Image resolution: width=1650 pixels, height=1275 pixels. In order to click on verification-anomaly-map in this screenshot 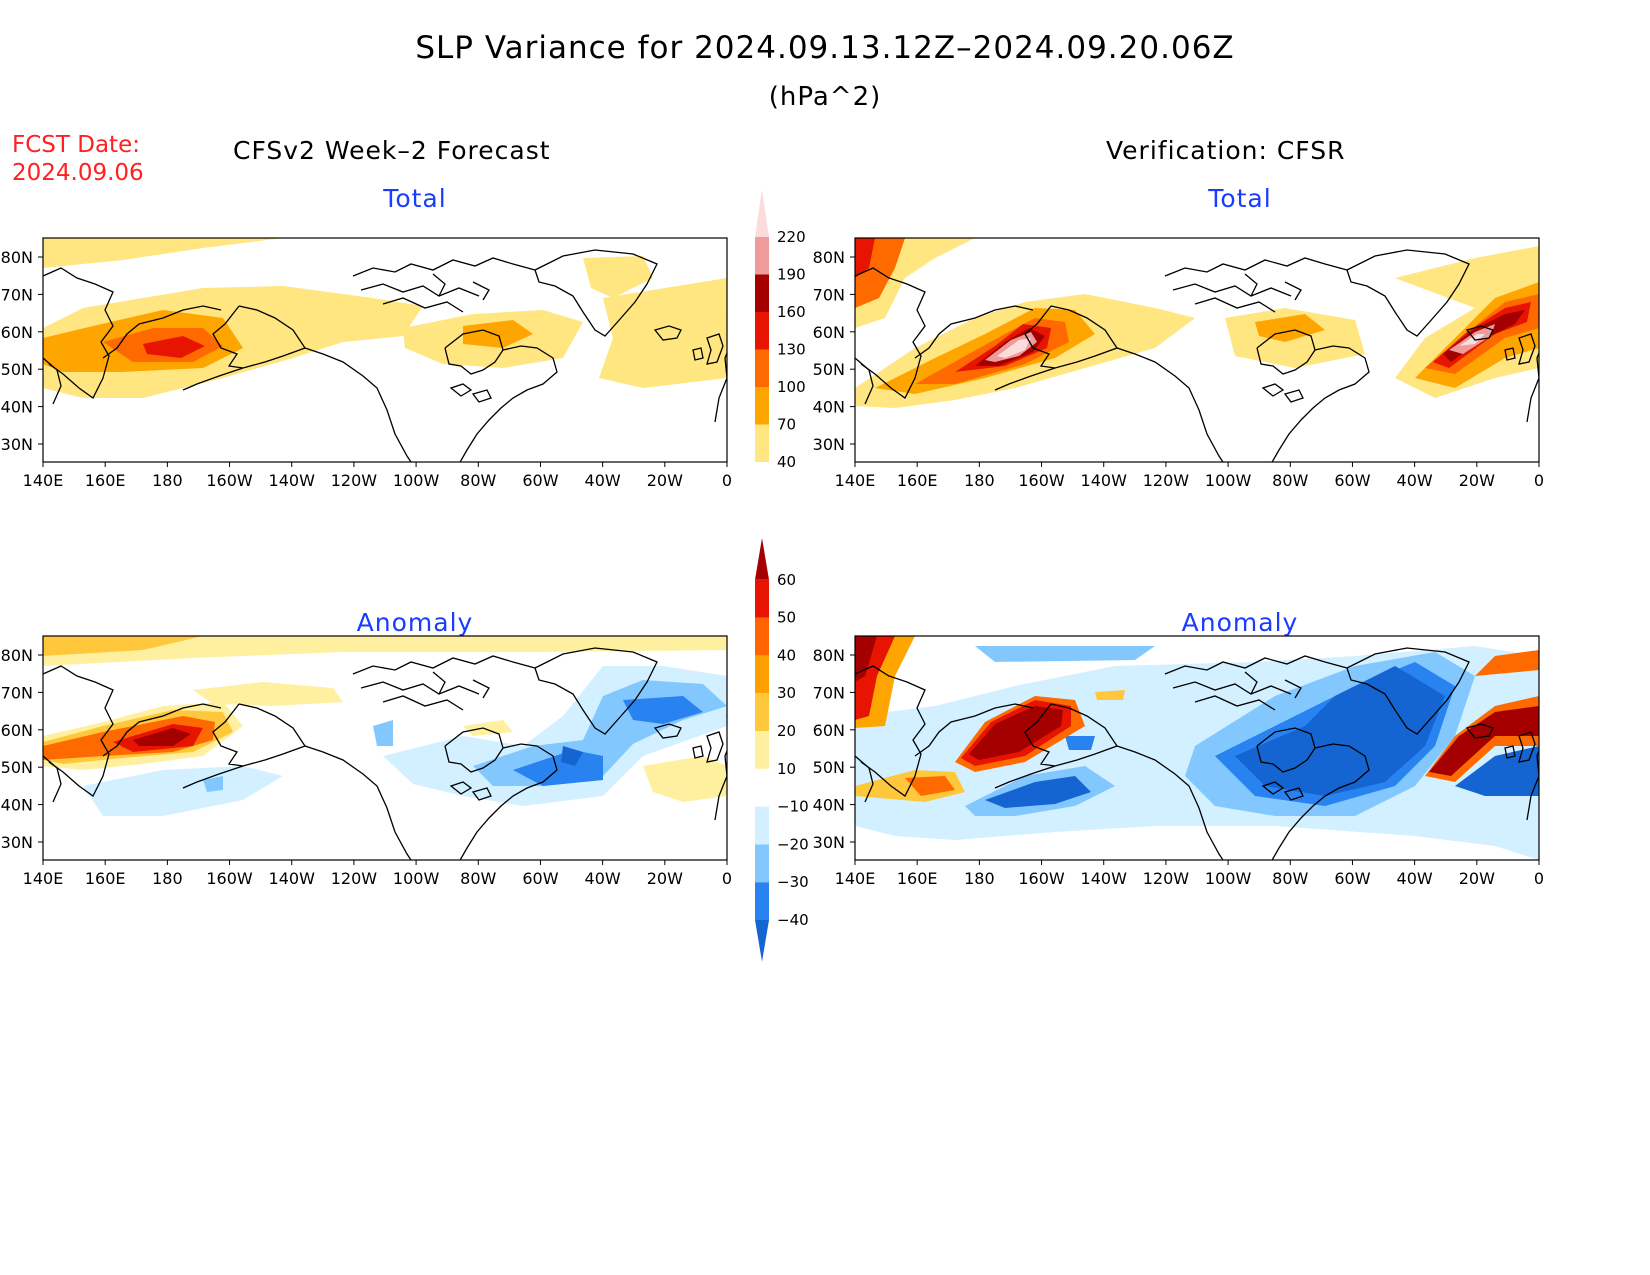, I will do `click(1197, 748)`.